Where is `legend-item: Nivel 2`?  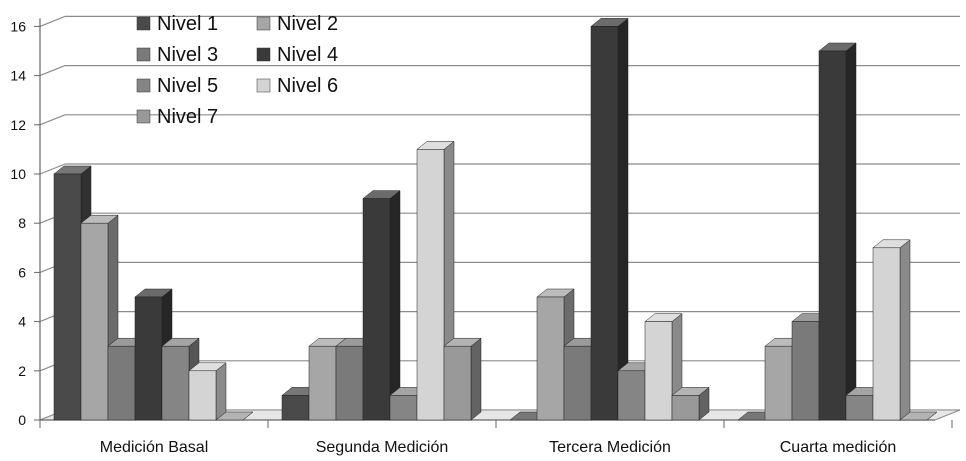 legend-item: Nivel 2 is located at coordinates (297, 24).